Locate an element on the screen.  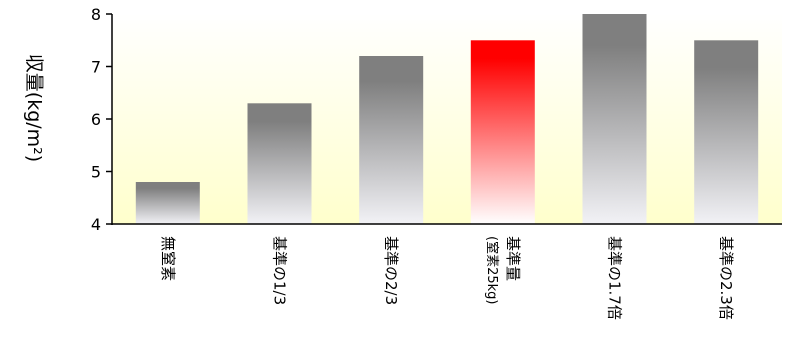
x-tick-label-text-4: 基準の1.7倍 is located at coordinates (615, 278).